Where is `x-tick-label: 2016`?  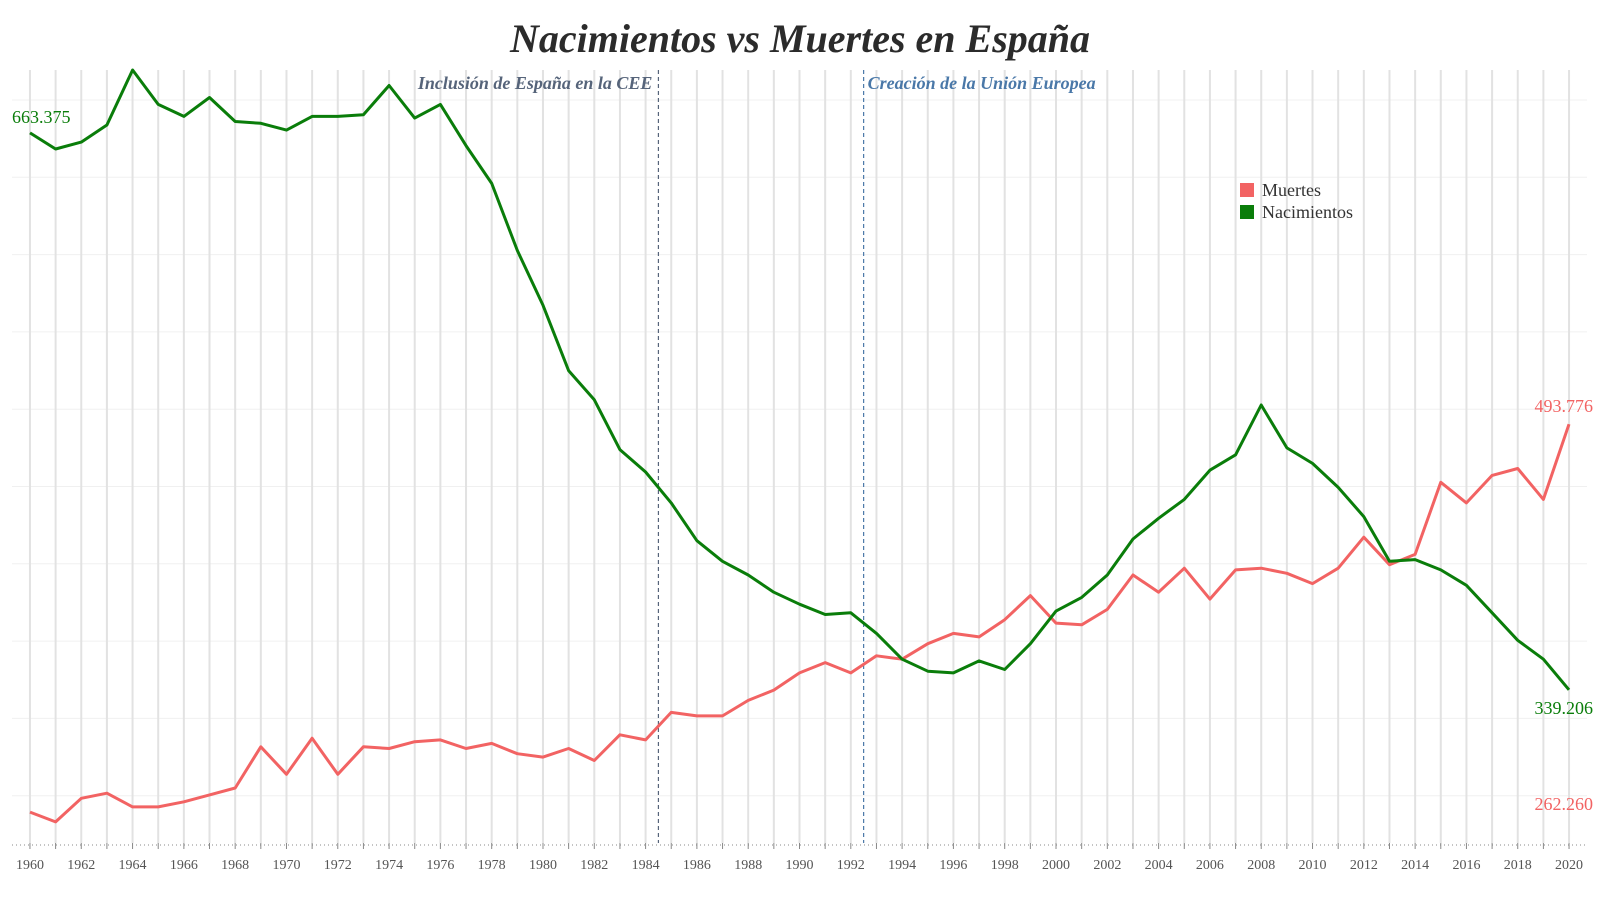 x-tick-label: 2016 is located at coordinates (1466, 865).